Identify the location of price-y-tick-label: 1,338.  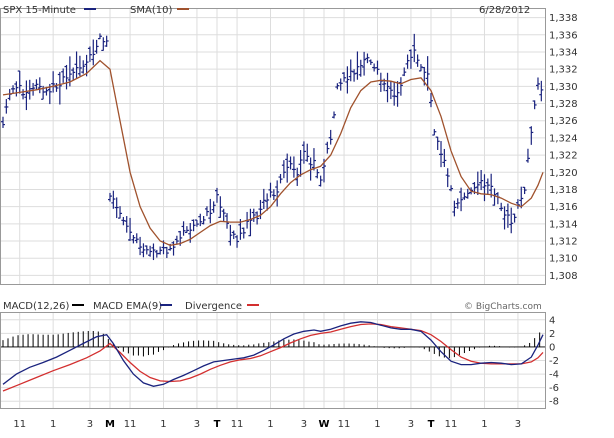
(563, 18).